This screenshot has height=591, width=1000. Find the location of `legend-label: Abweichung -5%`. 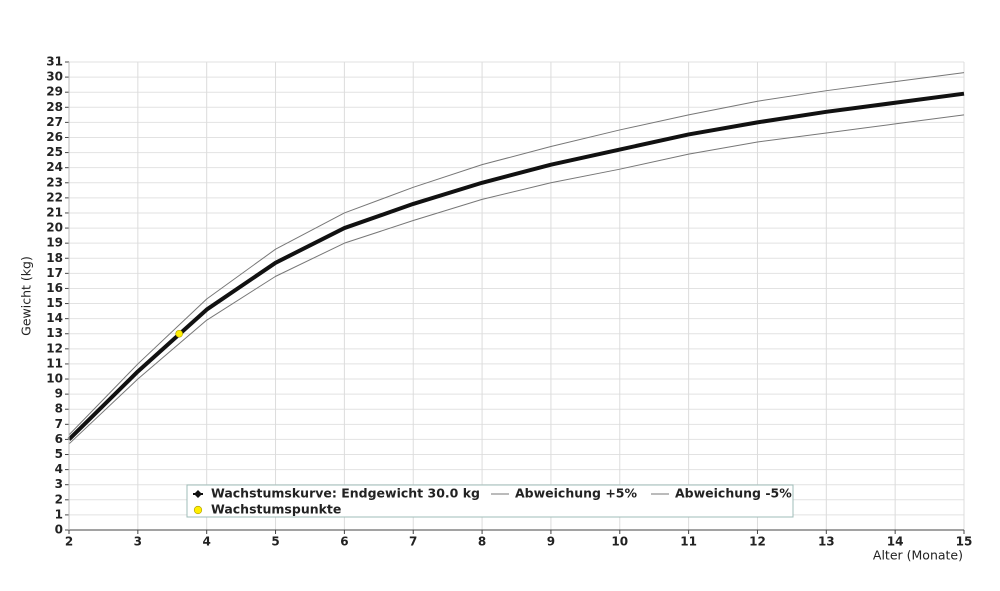

legend-label: Abweichung -5% is located at coordinates (733, 493).